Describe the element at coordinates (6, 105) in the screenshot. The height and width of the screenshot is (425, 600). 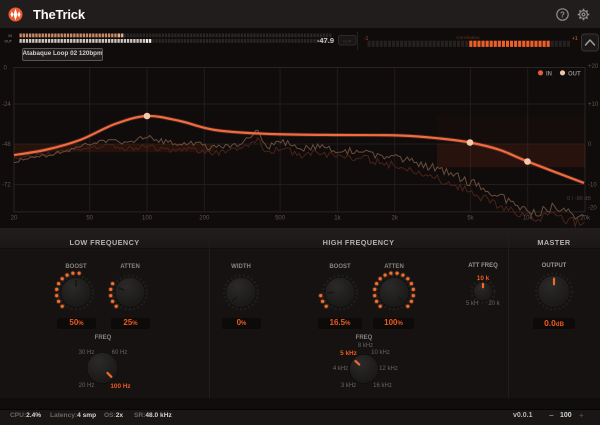
I see `svg-text: -24` at that location.